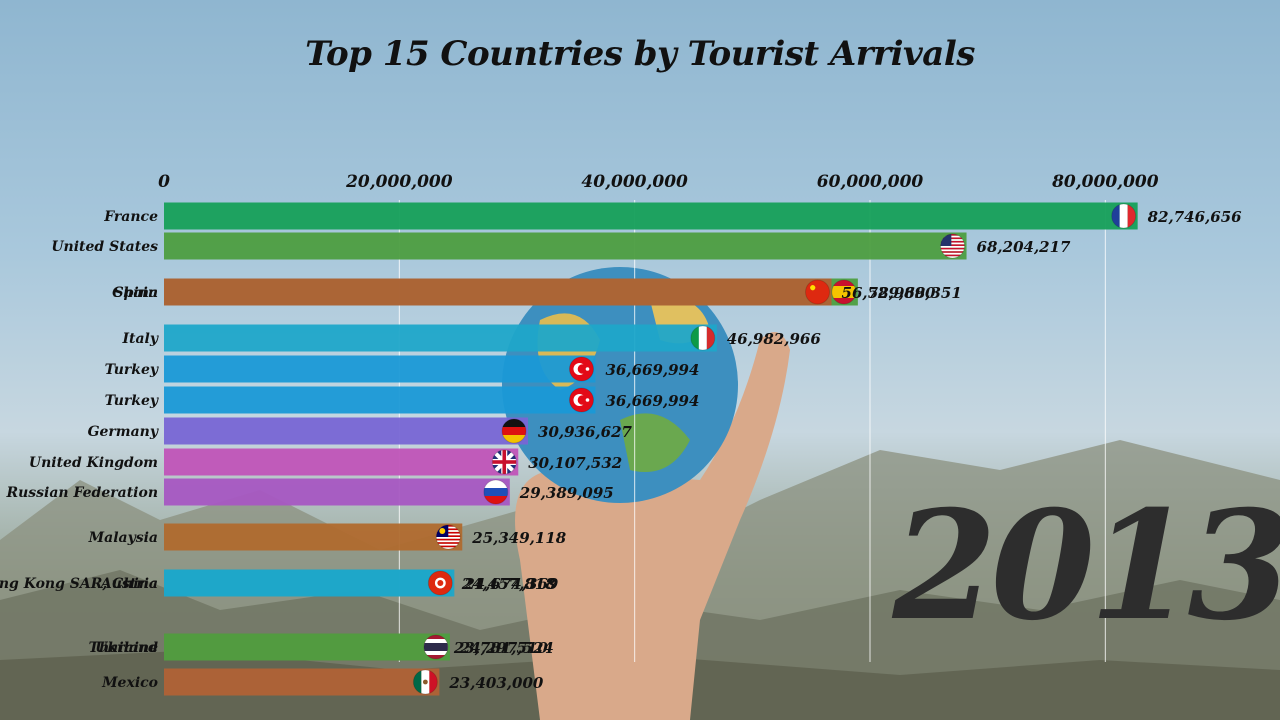 The image size is (1280, 720). I want to click on malaysia-flag-icon, so click(448, 537).